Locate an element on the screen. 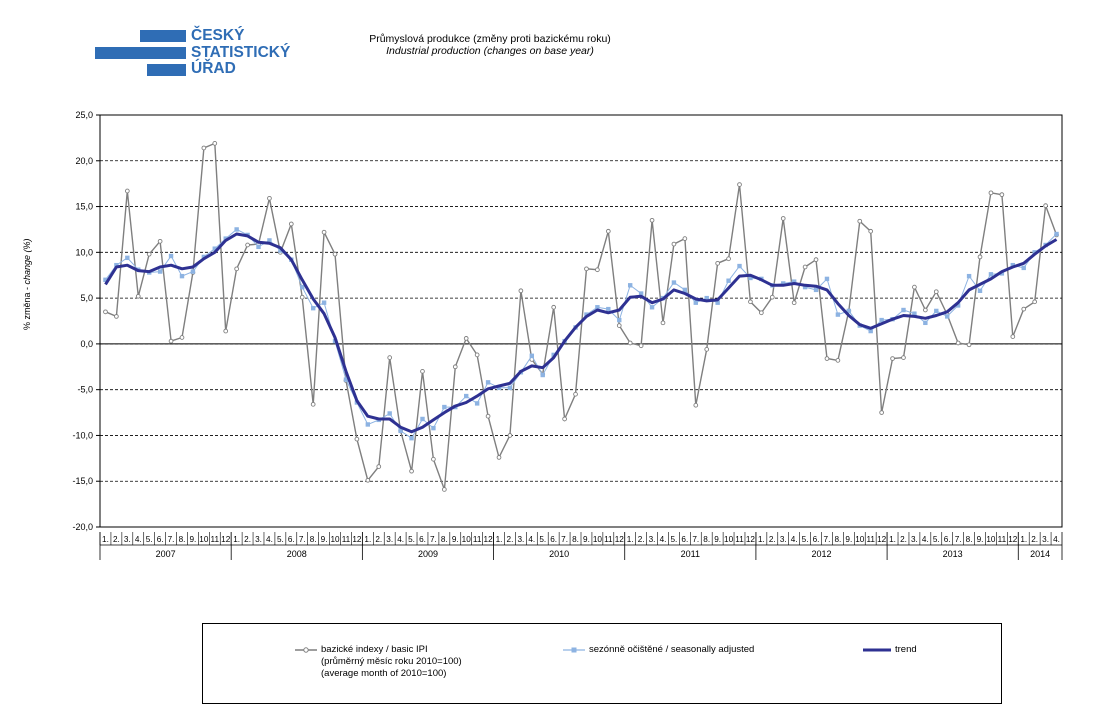 This screenshot has width=1100, height=713. y-tick-label: -10,0 is located at coordinates (82, 435).